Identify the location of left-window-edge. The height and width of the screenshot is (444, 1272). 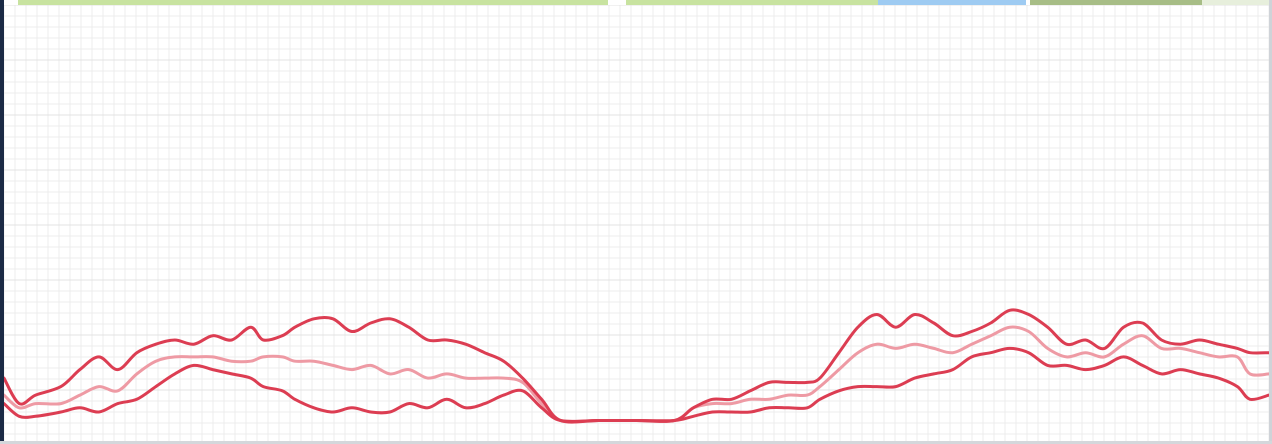
(2, 222).